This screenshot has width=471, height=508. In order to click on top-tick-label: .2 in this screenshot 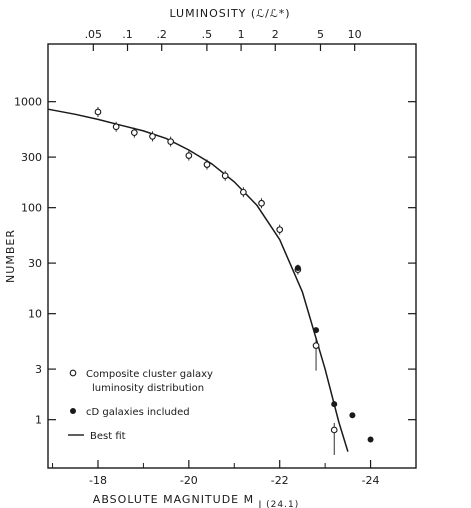, I will do `click(161, 34)`.